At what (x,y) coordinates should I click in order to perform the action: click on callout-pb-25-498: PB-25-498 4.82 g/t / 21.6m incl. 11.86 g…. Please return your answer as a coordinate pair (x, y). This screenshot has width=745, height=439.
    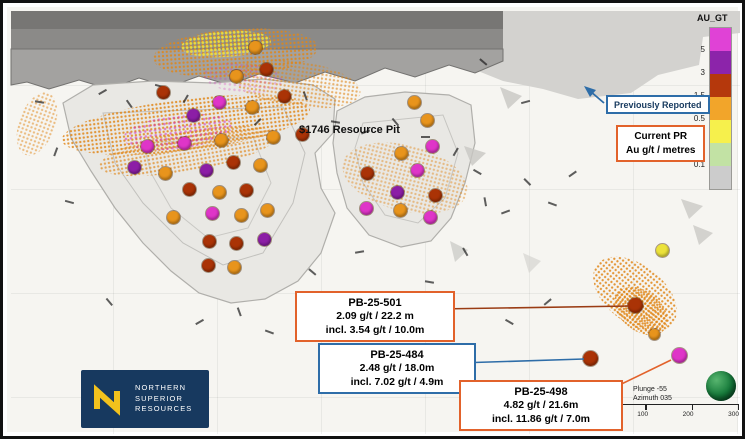
    Looking at the image, I should click on (541, 405).